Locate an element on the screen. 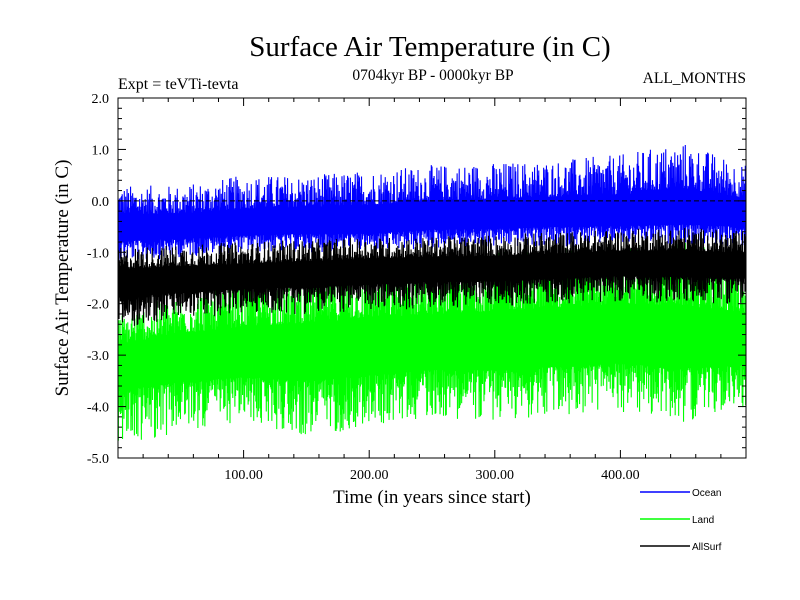 This screenshot has width=800, height=600. series-line-allsurf is located at coordinates (432, 277).